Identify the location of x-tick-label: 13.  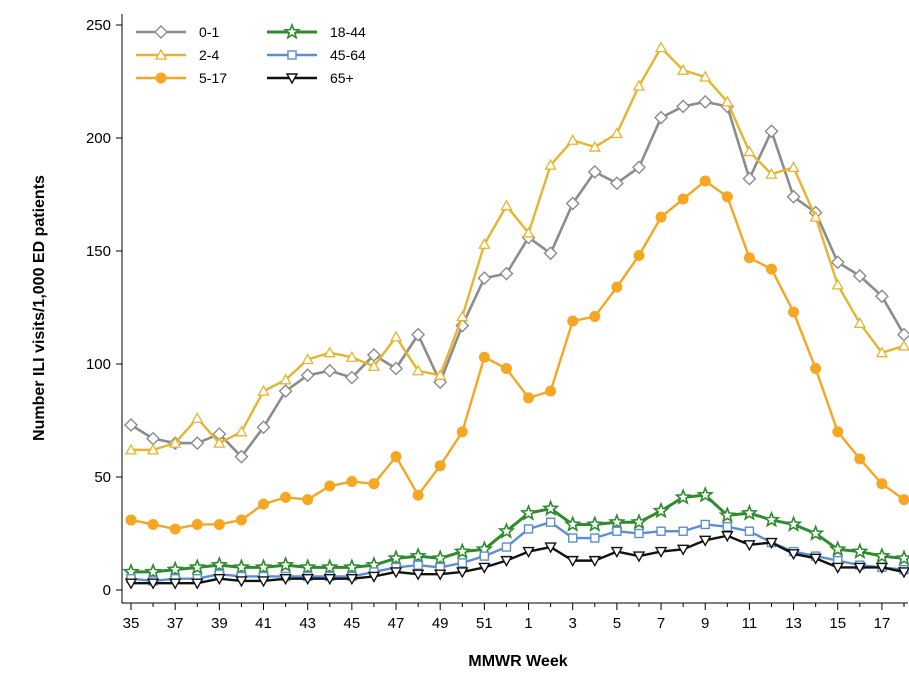
(793, 623).